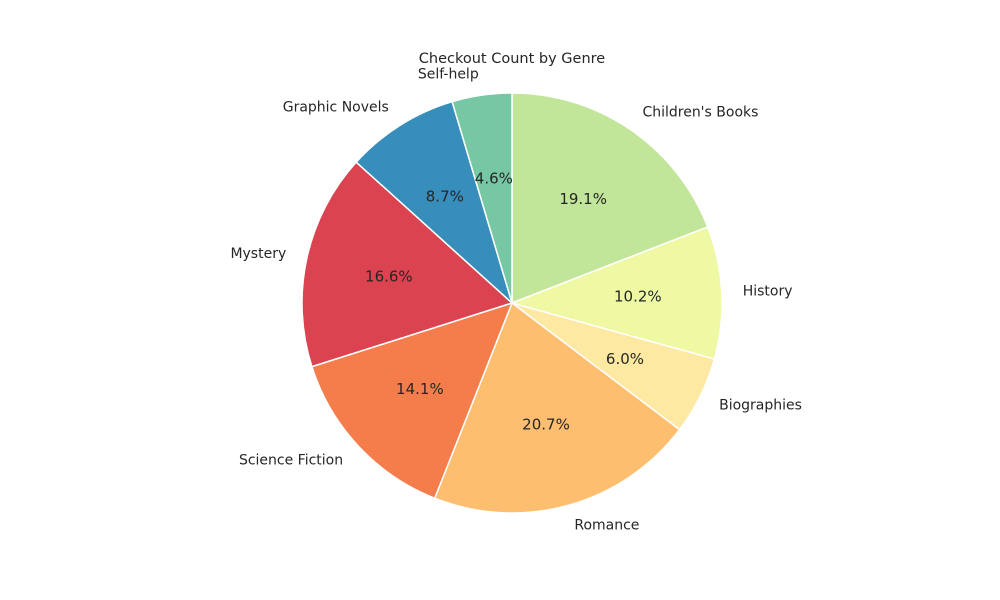 The width and height of the screenshot is (1000, 600). I want to click on slice-label-biographies: Biographies, so click(760, 405).